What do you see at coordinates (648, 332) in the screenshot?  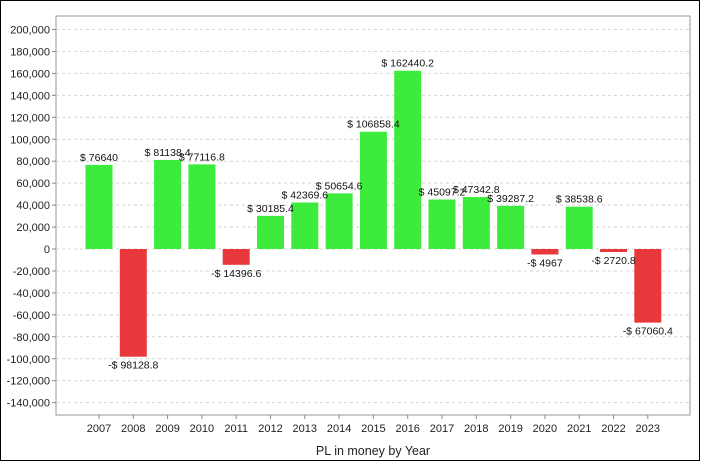 I see `data-label-2023: -$ 67060.4` at bounding box center [648, 332].